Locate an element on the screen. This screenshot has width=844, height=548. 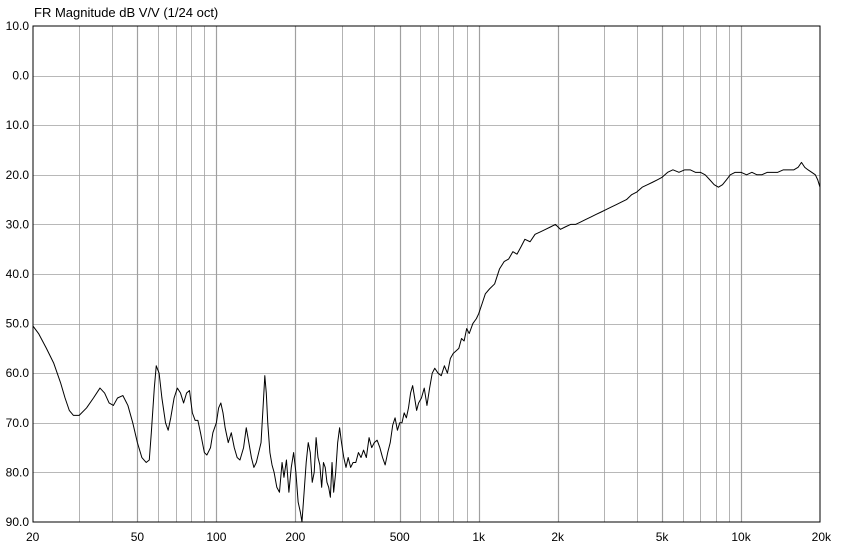
x-tick-label: 500 is located at coordinates (400, 537).